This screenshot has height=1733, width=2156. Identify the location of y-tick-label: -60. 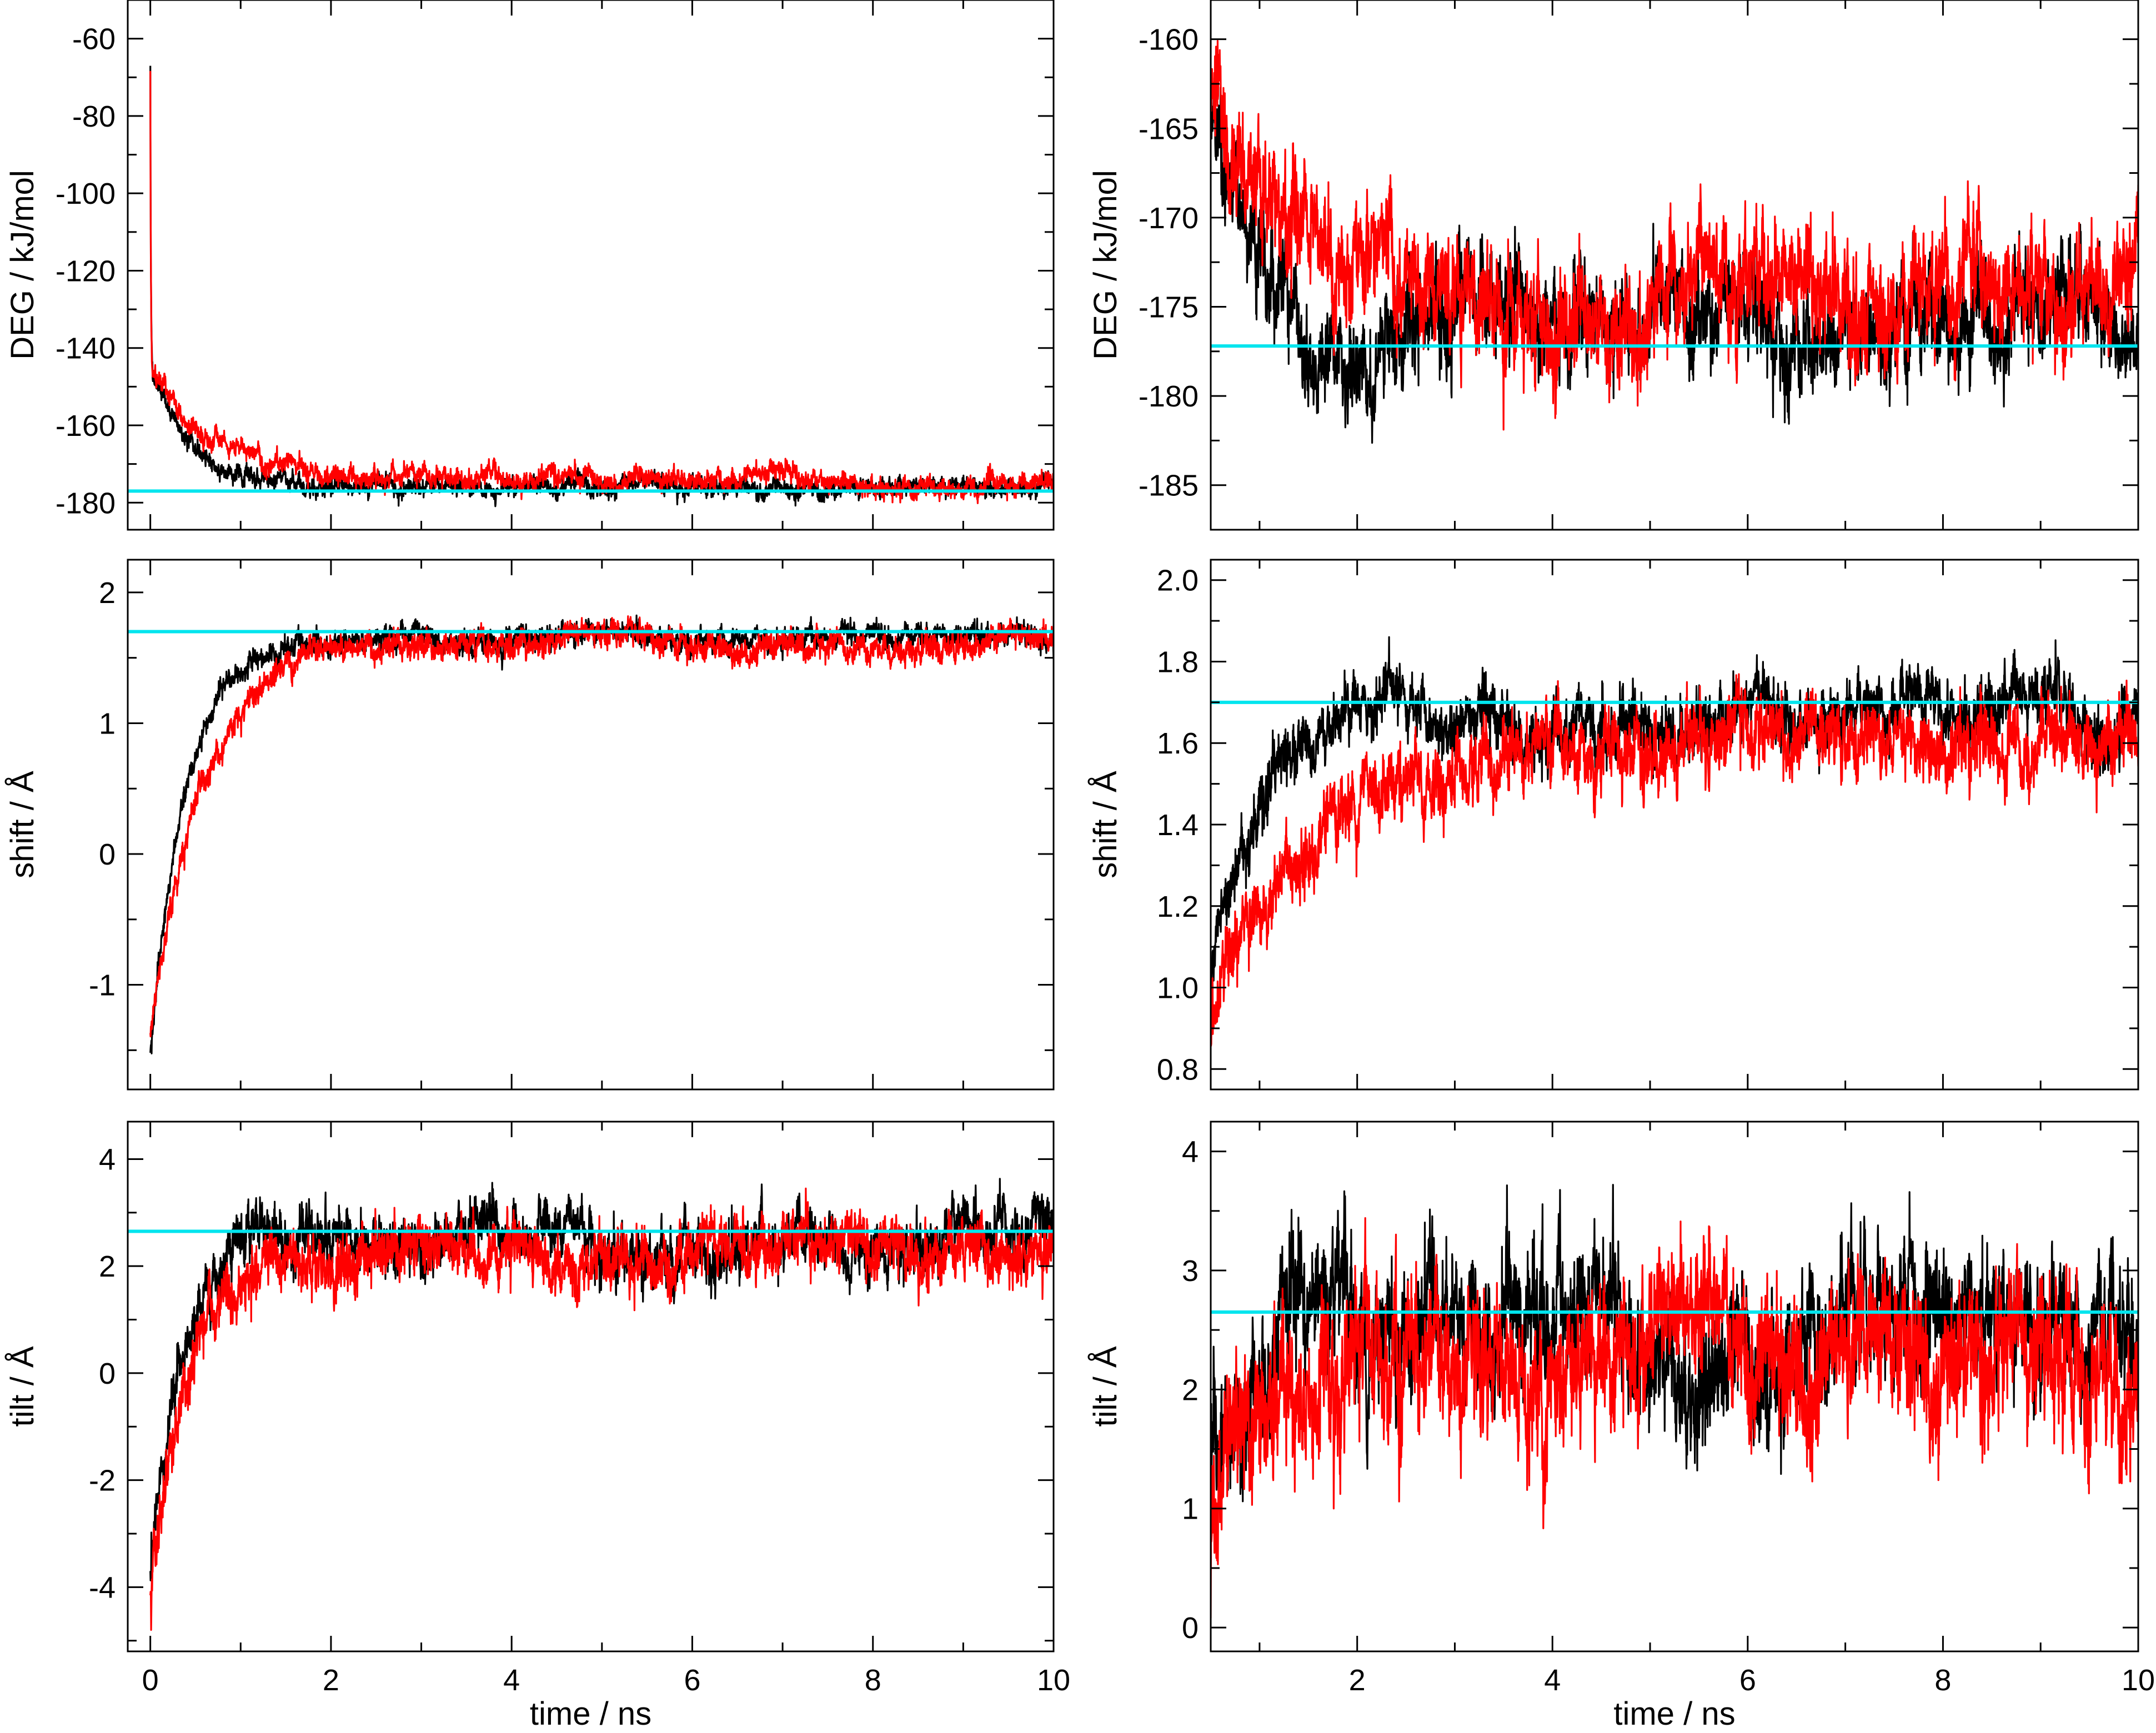
(94, 40).